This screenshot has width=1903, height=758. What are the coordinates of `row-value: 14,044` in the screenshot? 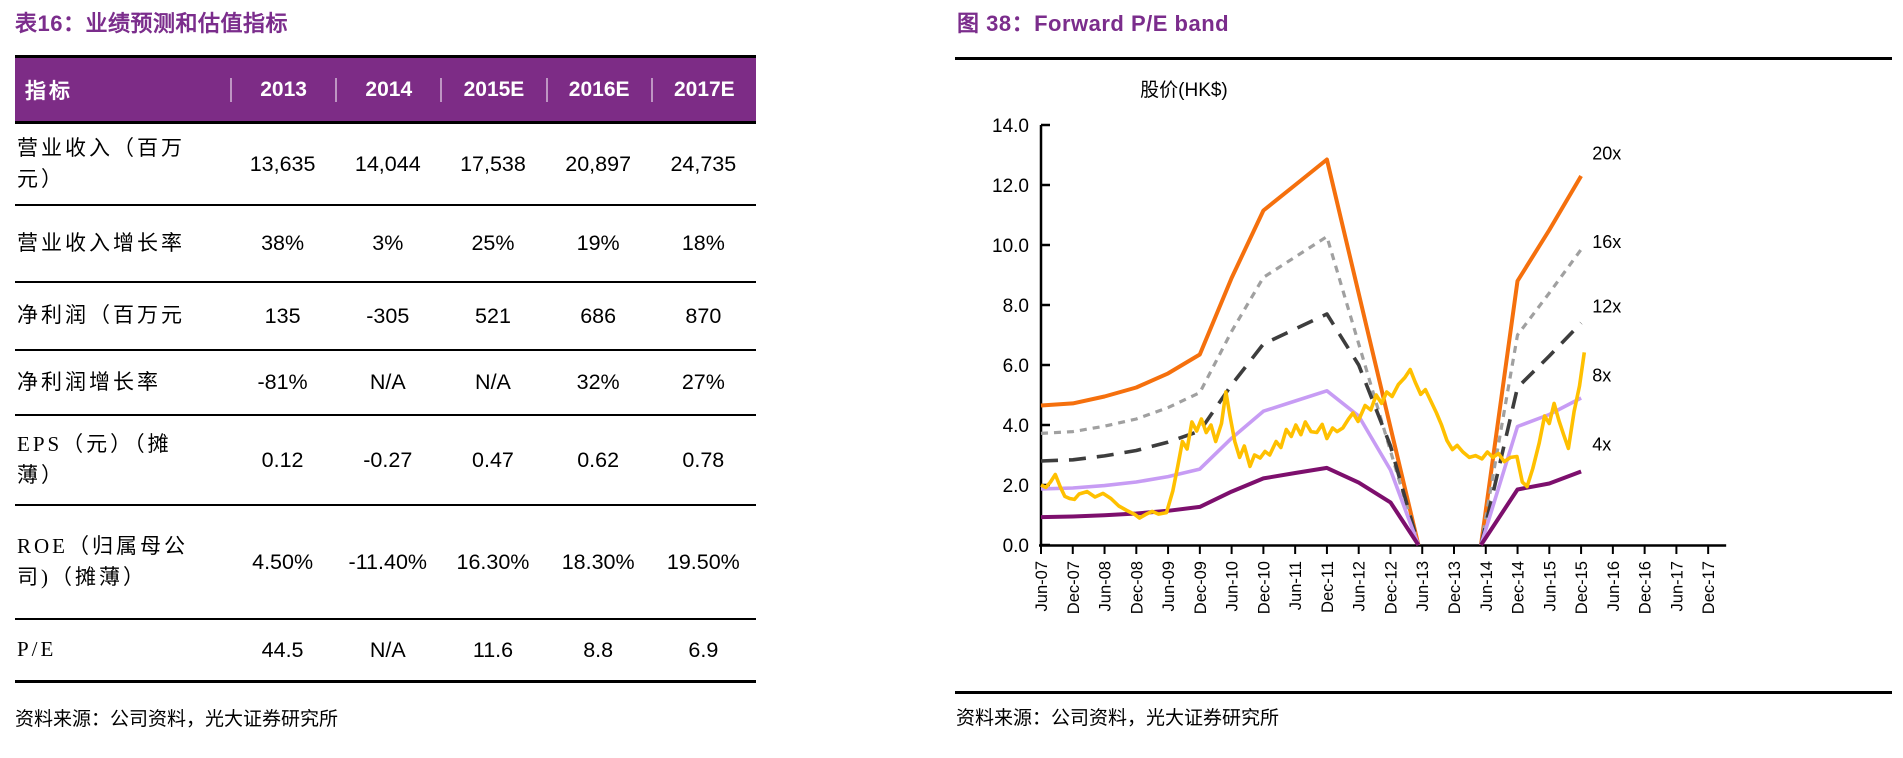 It's located at (387, 163).